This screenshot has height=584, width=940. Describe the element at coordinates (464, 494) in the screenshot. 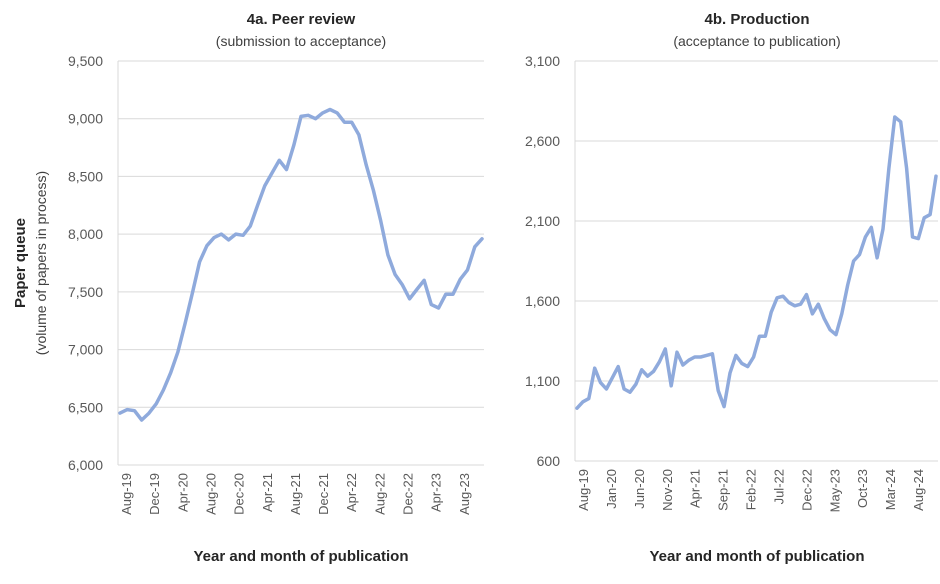

I see `chart-a-x-tick-label: Aug-23` at that location.